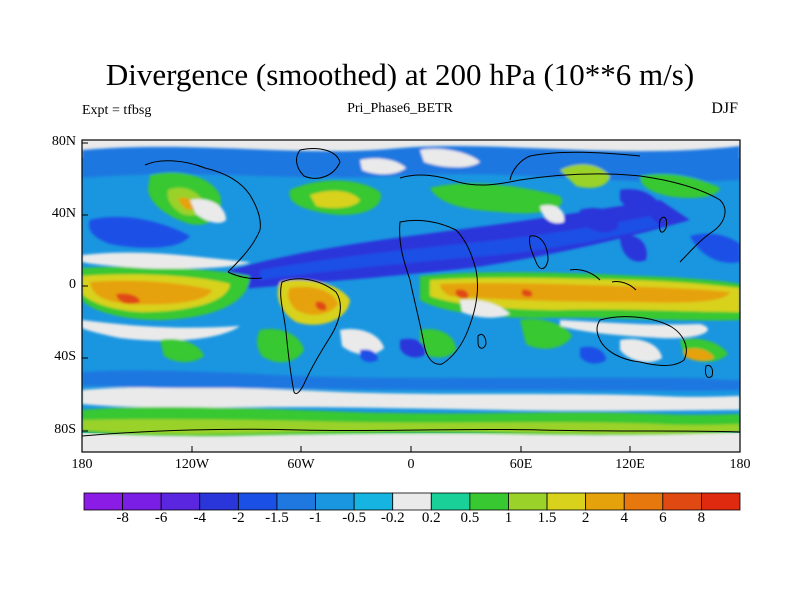 The height and width of the screenshot is (600, 800). What do you see at coordinates (630, 464) in the screenshot?
I see `lon-tick-120e: 120E` at bounding box center [630, 464].